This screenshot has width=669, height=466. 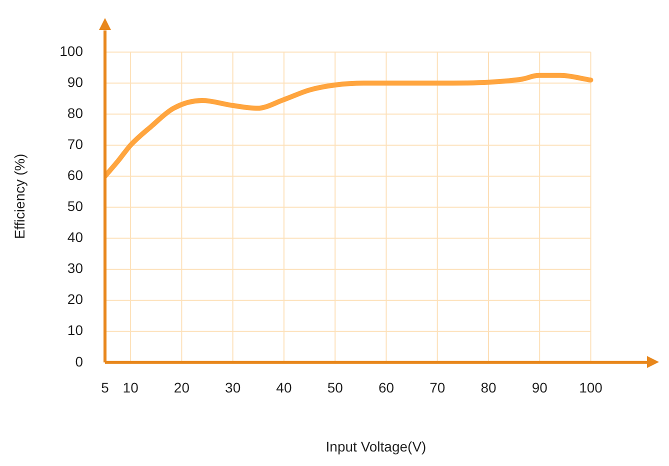 I want to click on y-tick-label: 10, so click(x=75, y=330).